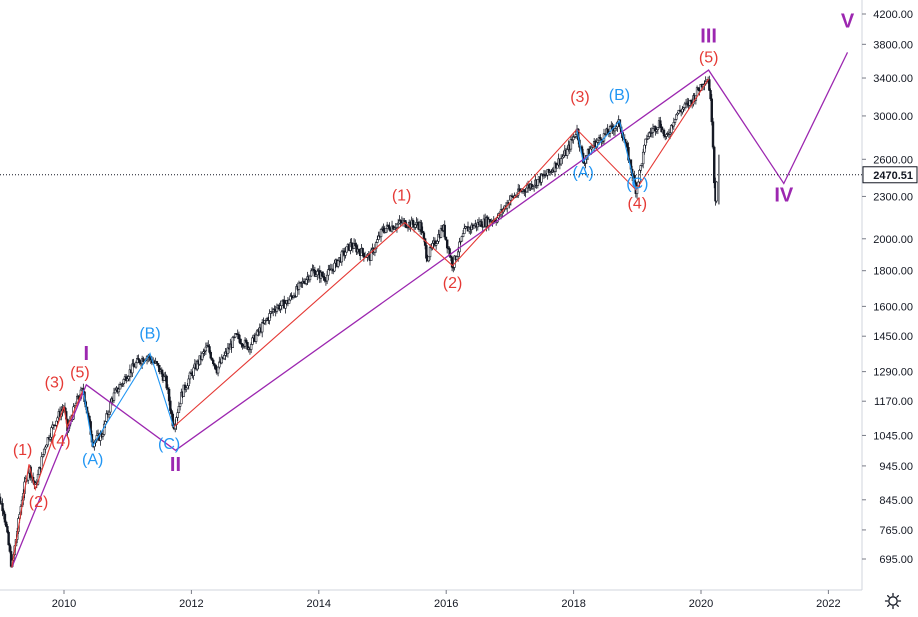  I want to click on x-tick-label: 2020, so click(701, 604).